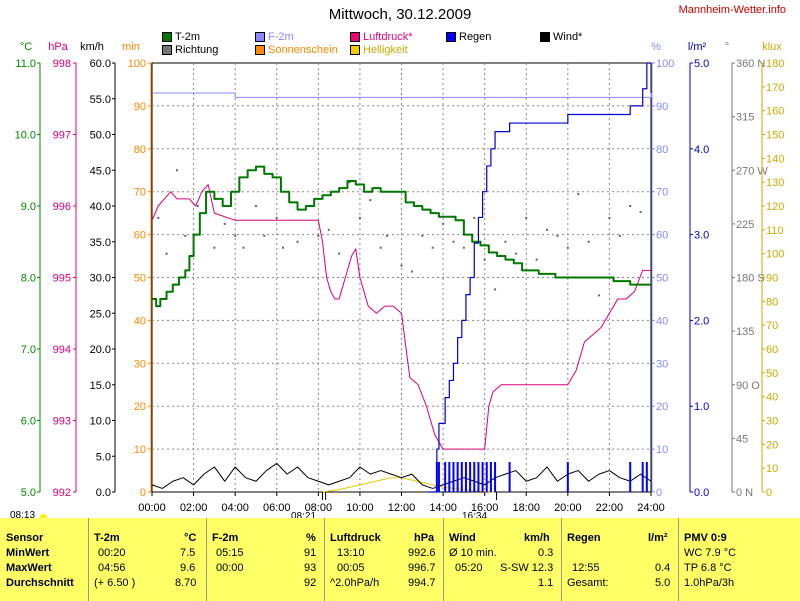 The width and height of the screenshot is (800, 601). I want to click on legend-item-rain: Regen, so click(468, 37).